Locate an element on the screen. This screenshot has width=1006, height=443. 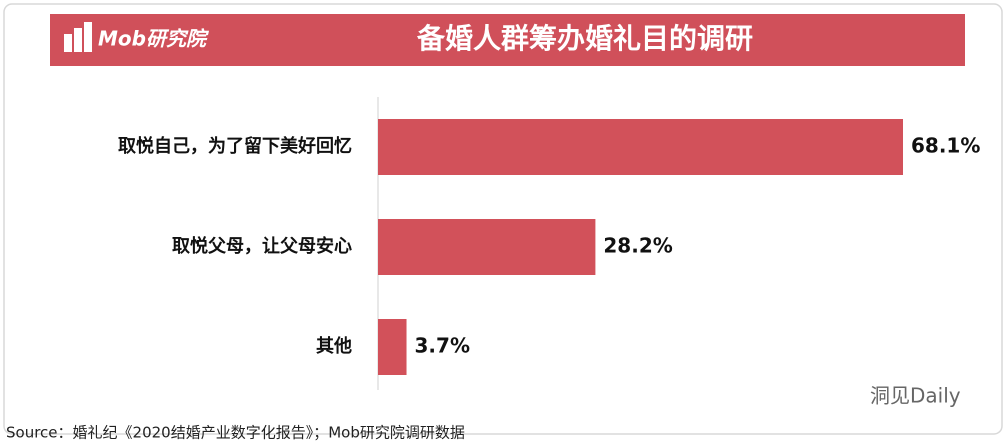
chart-title: 备婚人群筹办婚礼目的调研 is located at coordinates (584, 38).